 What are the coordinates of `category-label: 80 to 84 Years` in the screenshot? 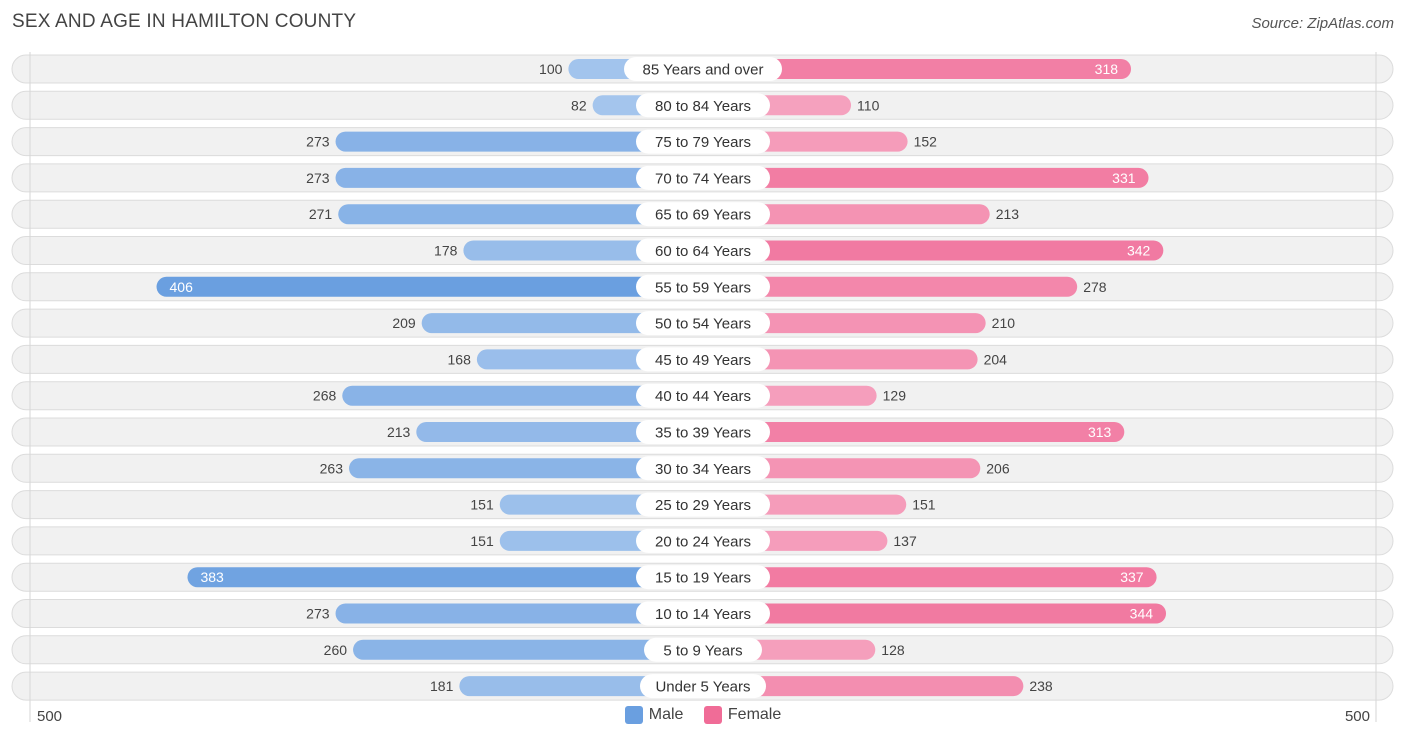 It's located at (703, 106).